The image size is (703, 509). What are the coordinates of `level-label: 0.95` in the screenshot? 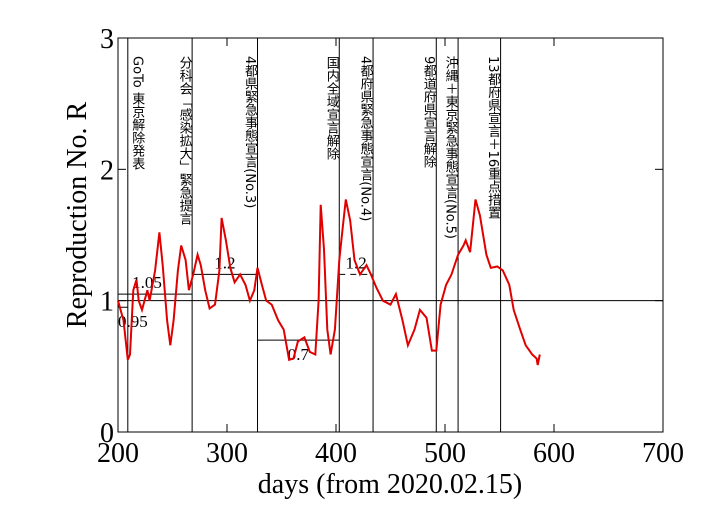 It's located at (133, 321).